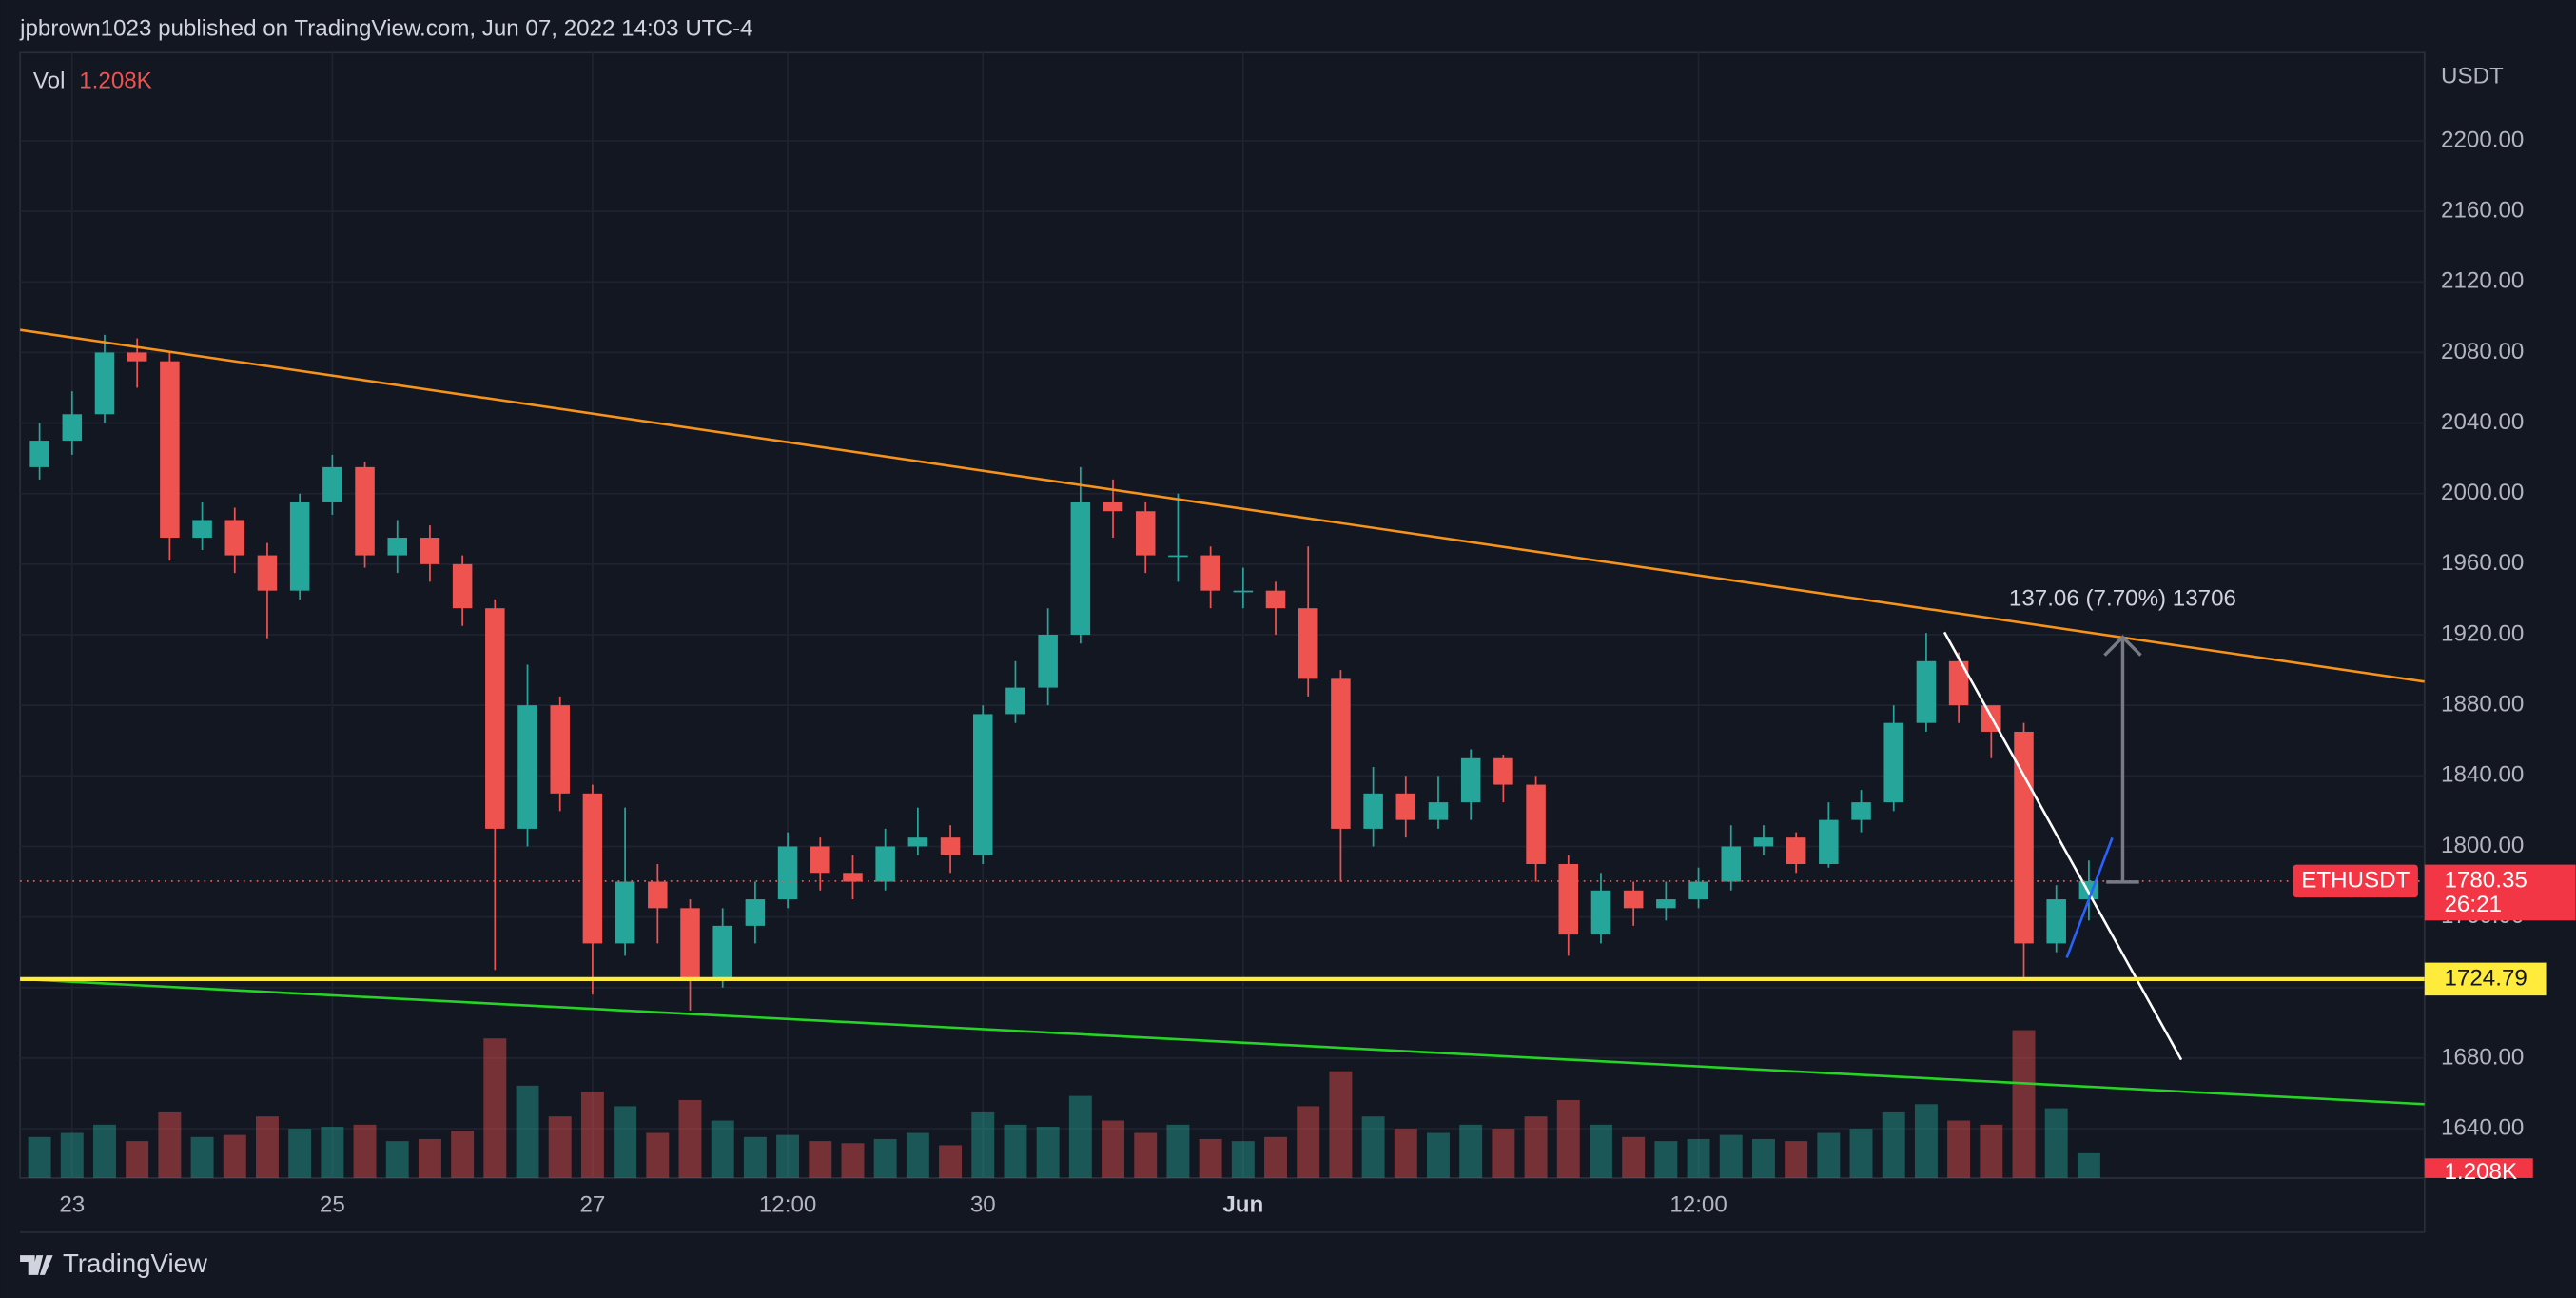 This screenshot has width=2576, height=1298. I want to click on x-tick-label: 23, so click(72, 1205).